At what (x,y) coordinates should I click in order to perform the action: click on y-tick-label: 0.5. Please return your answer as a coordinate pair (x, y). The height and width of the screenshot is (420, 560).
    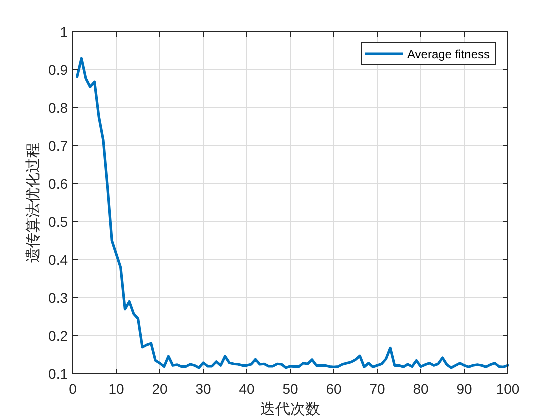
    Looking at the image, I should click on (58, 222).